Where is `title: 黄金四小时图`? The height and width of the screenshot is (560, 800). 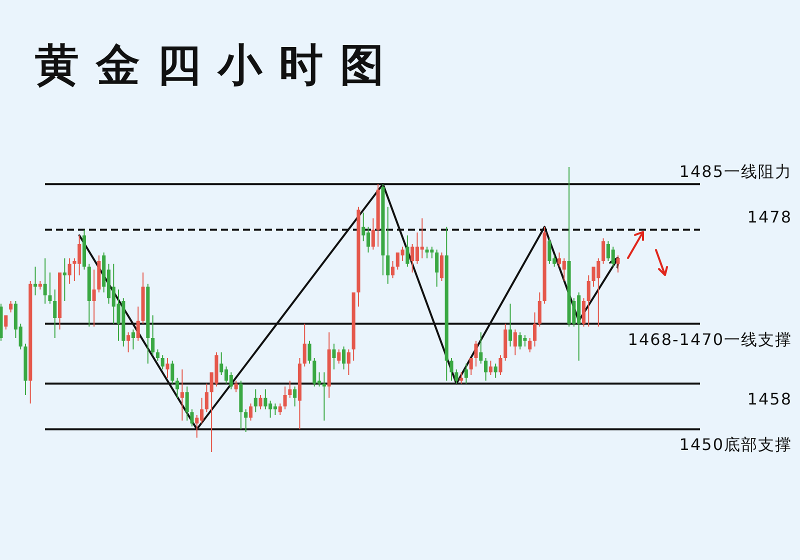 title: 黄金四小时图 is located at coordinates (218, 65).